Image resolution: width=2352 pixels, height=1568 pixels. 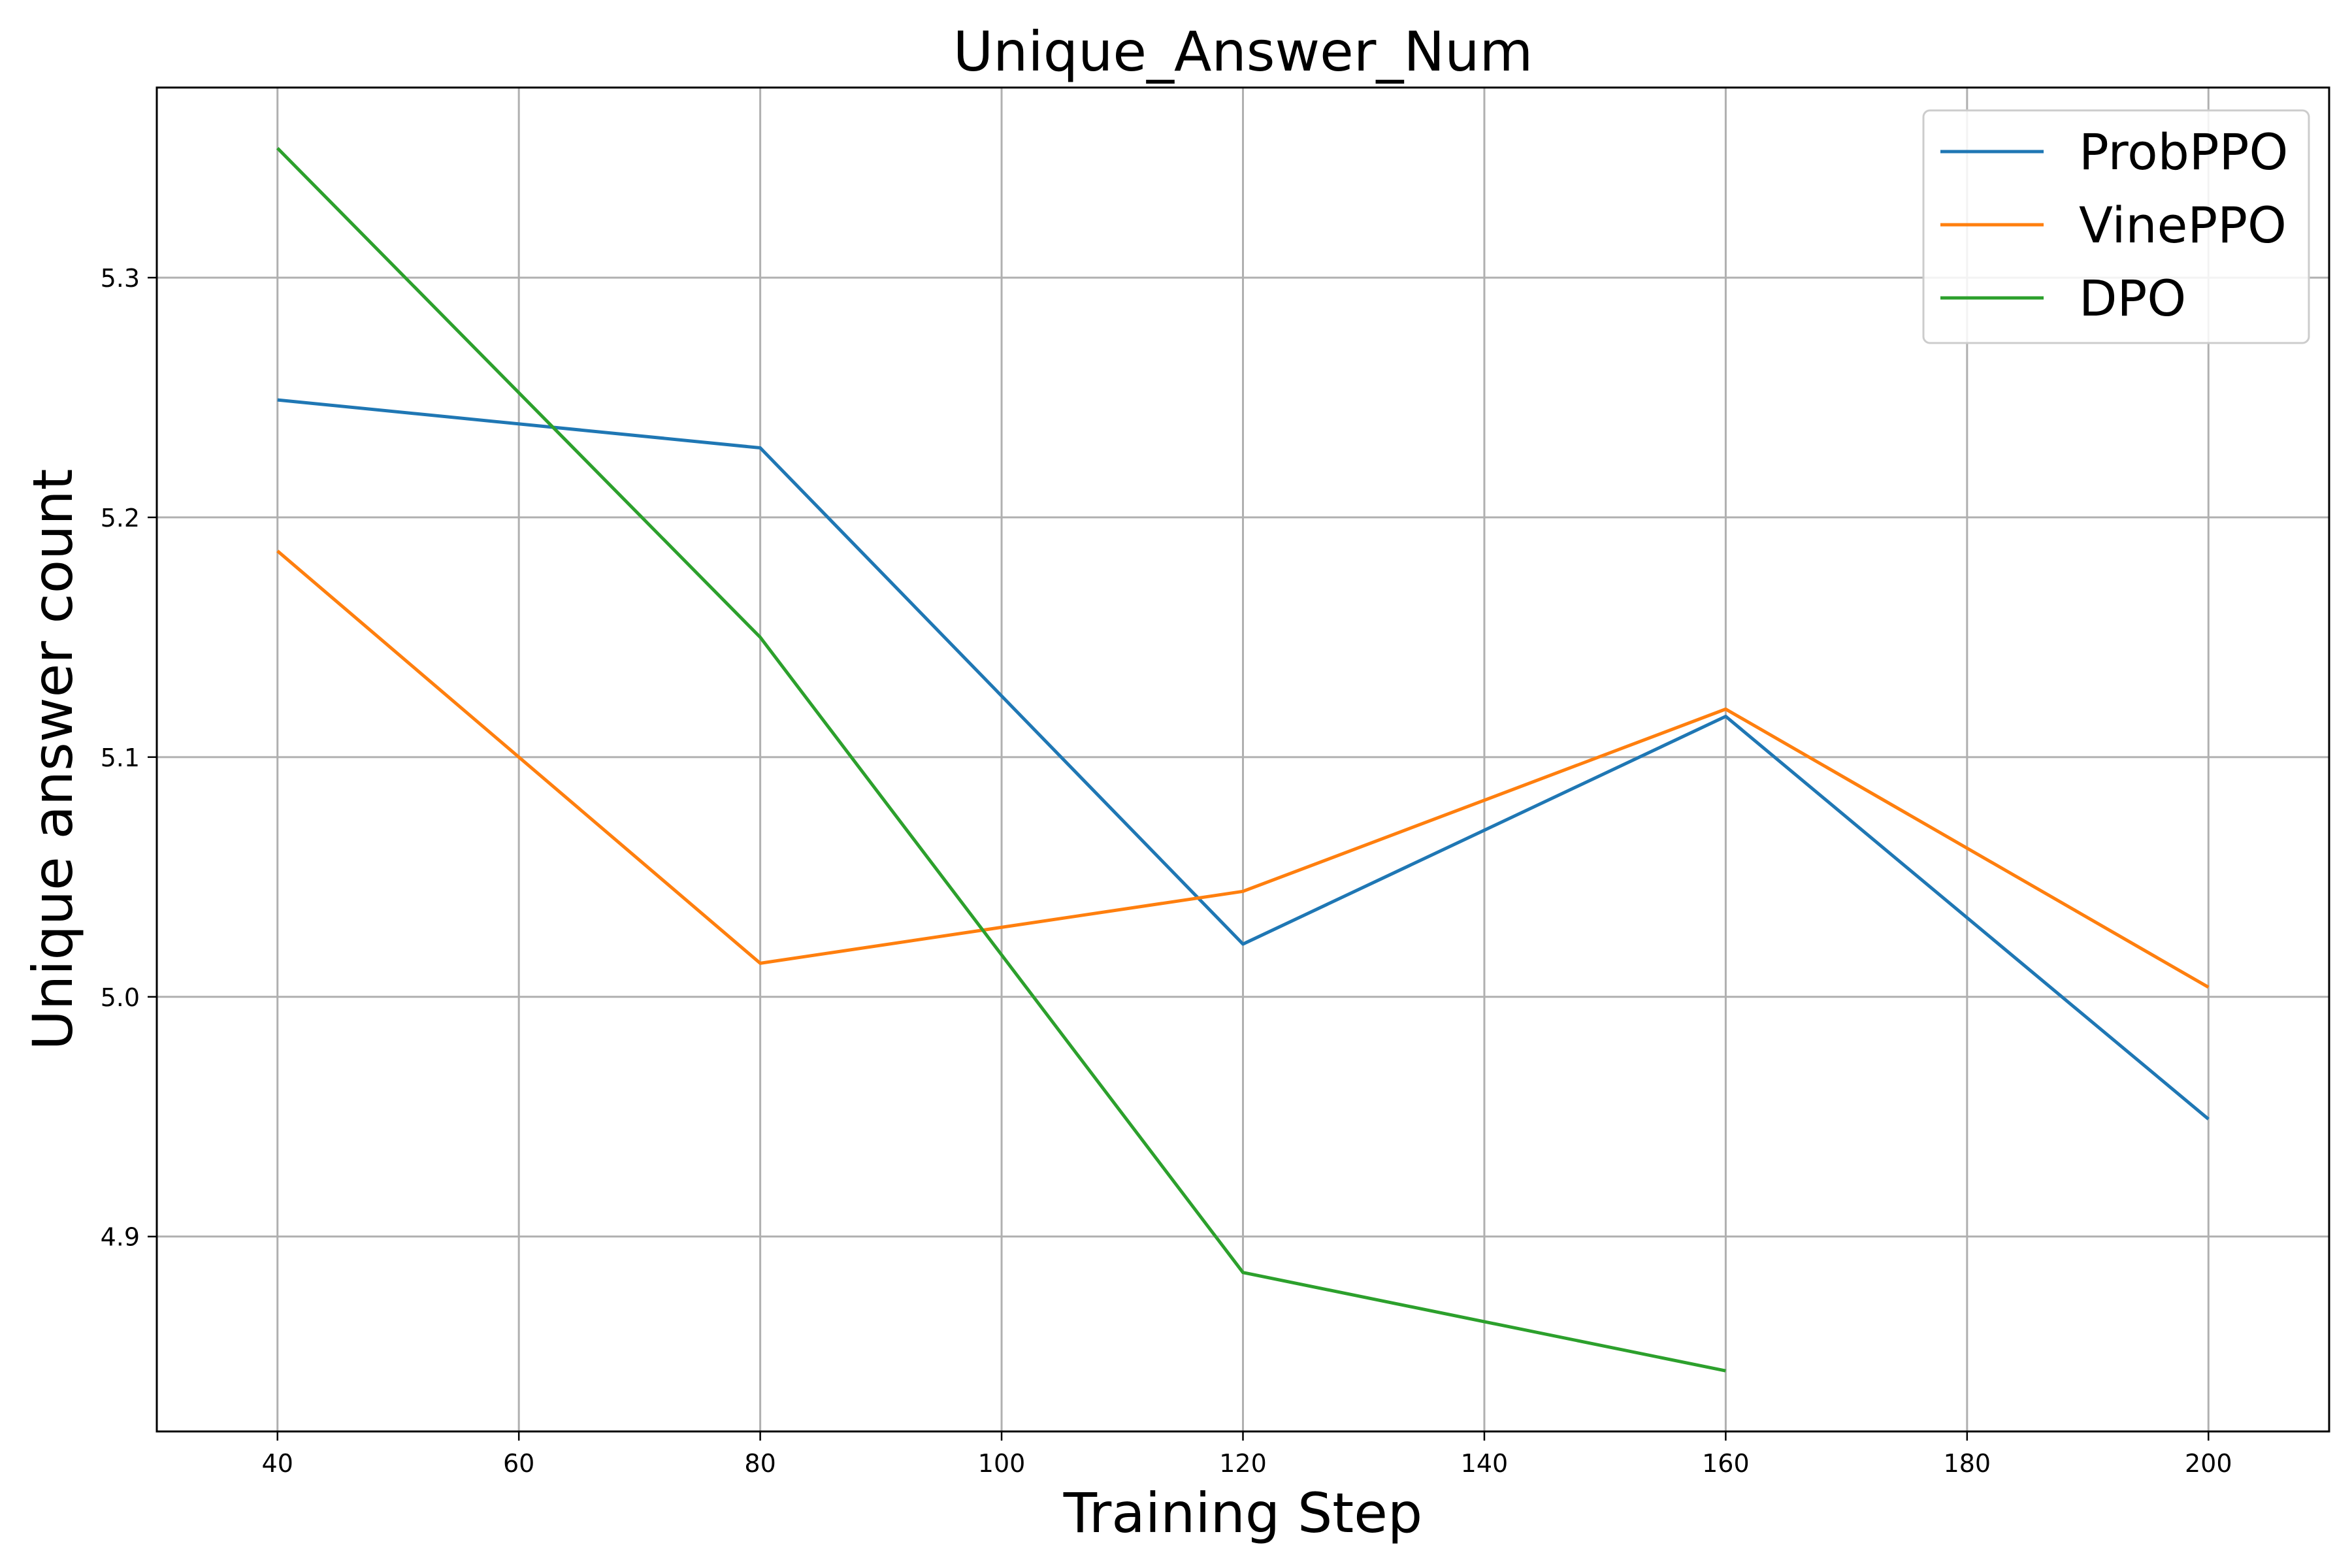 I want to click on y-tick-label: 5.3, so click(x=120, y=278).